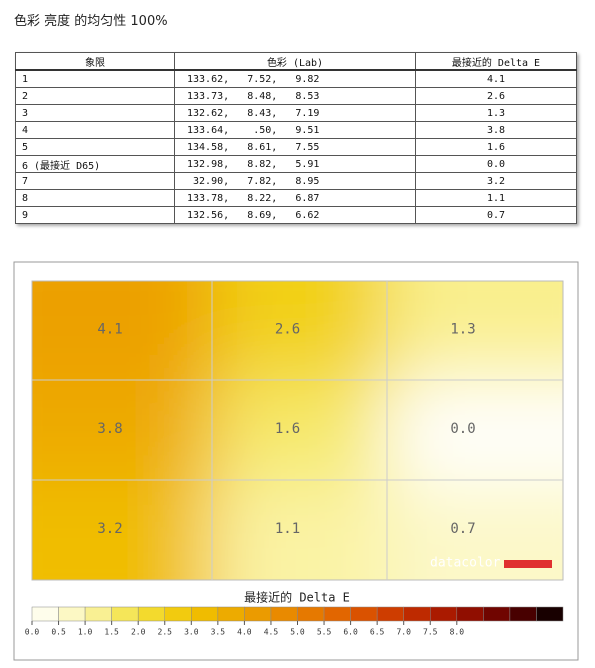 Image resolution: width=595 pixels, height=668 pixels. I want to click on table-row: 9 132.56, 8.69, 6.62 0.7, so click(296, 215).